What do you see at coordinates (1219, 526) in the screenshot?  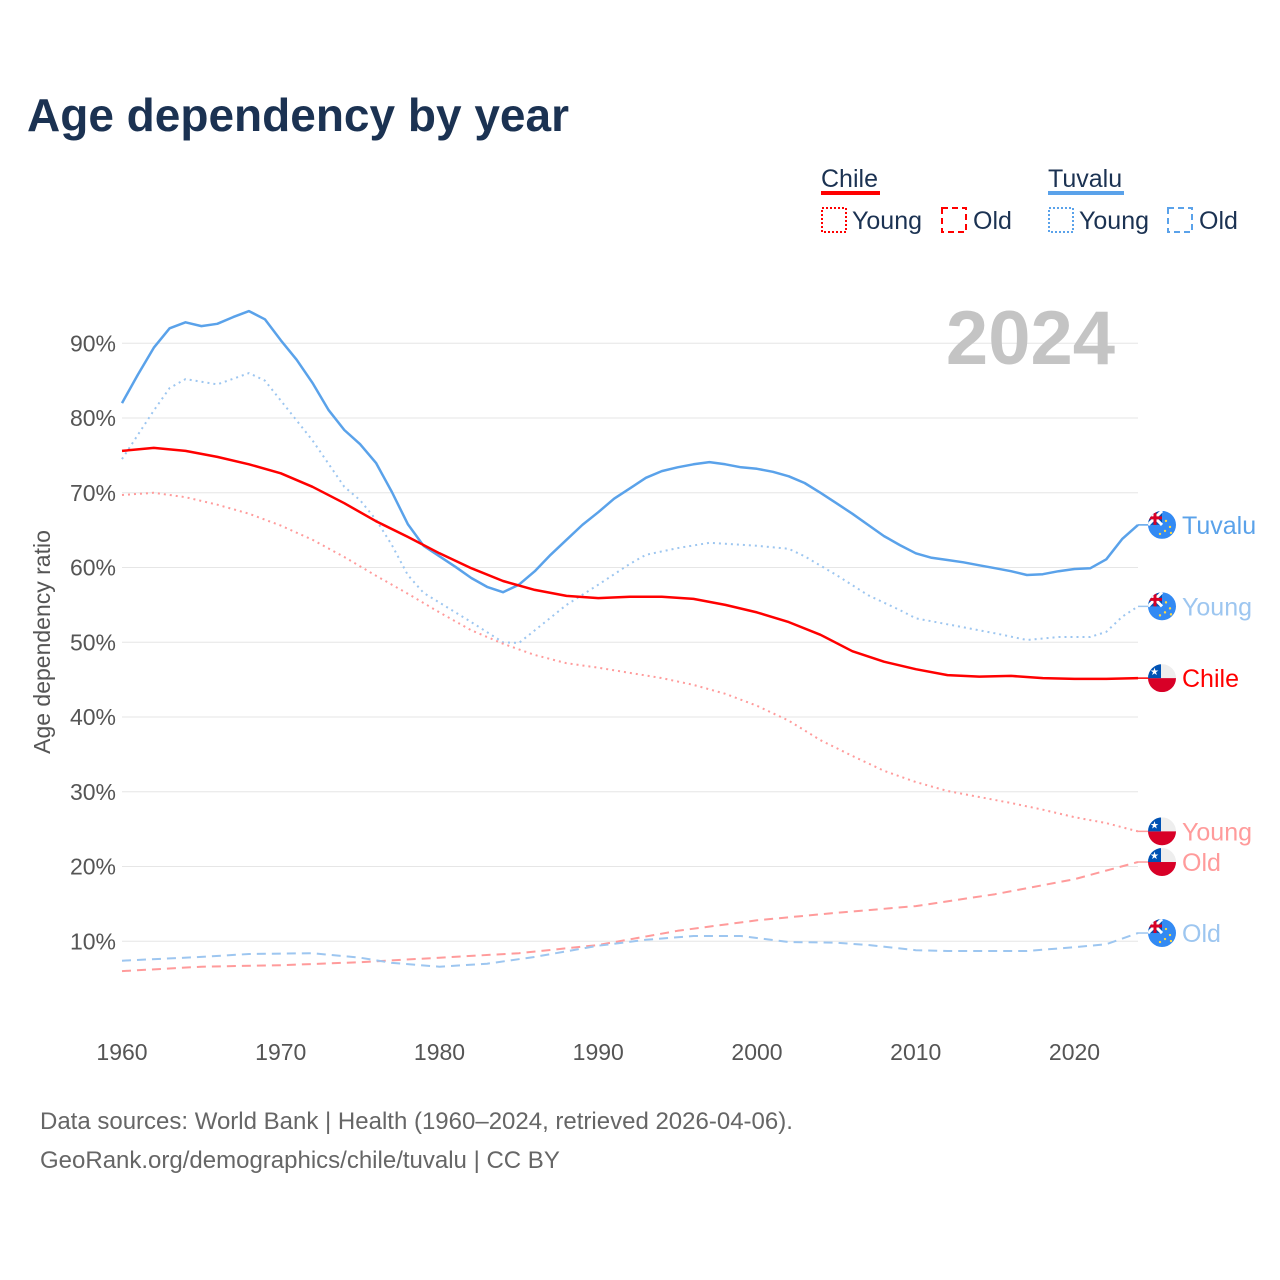 I see `end-label-text: Tuvalu` at bounding box center [1219, 526].